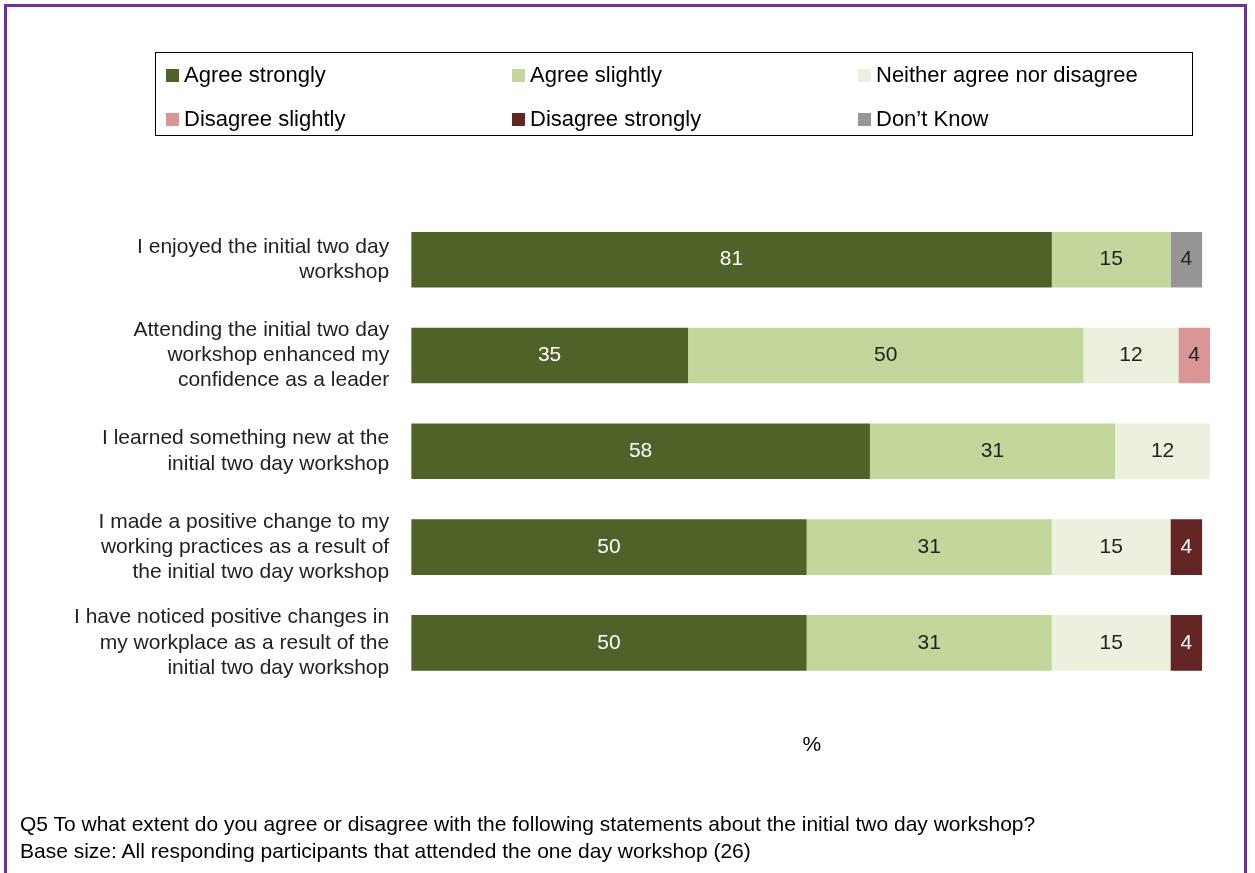  What do you see at coordinates (231, 641) in the screenshot?
I see `y-tick-label: I have noticed positive changes in my workplace as a result of the initial two day workshop` at bounding box center [231, 641].